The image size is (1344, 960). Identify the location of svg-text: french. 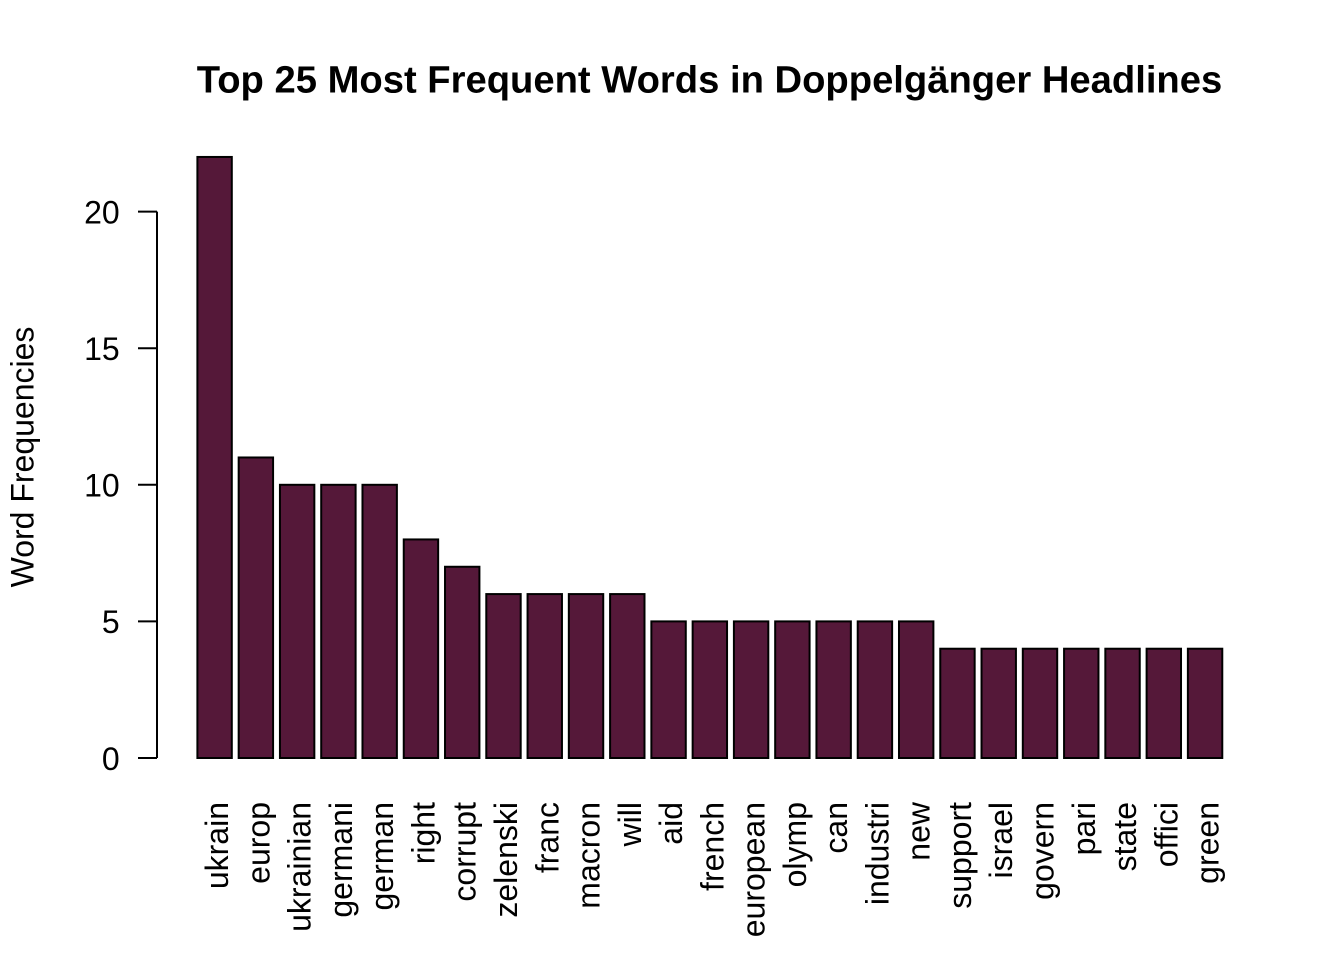
(712, 846).